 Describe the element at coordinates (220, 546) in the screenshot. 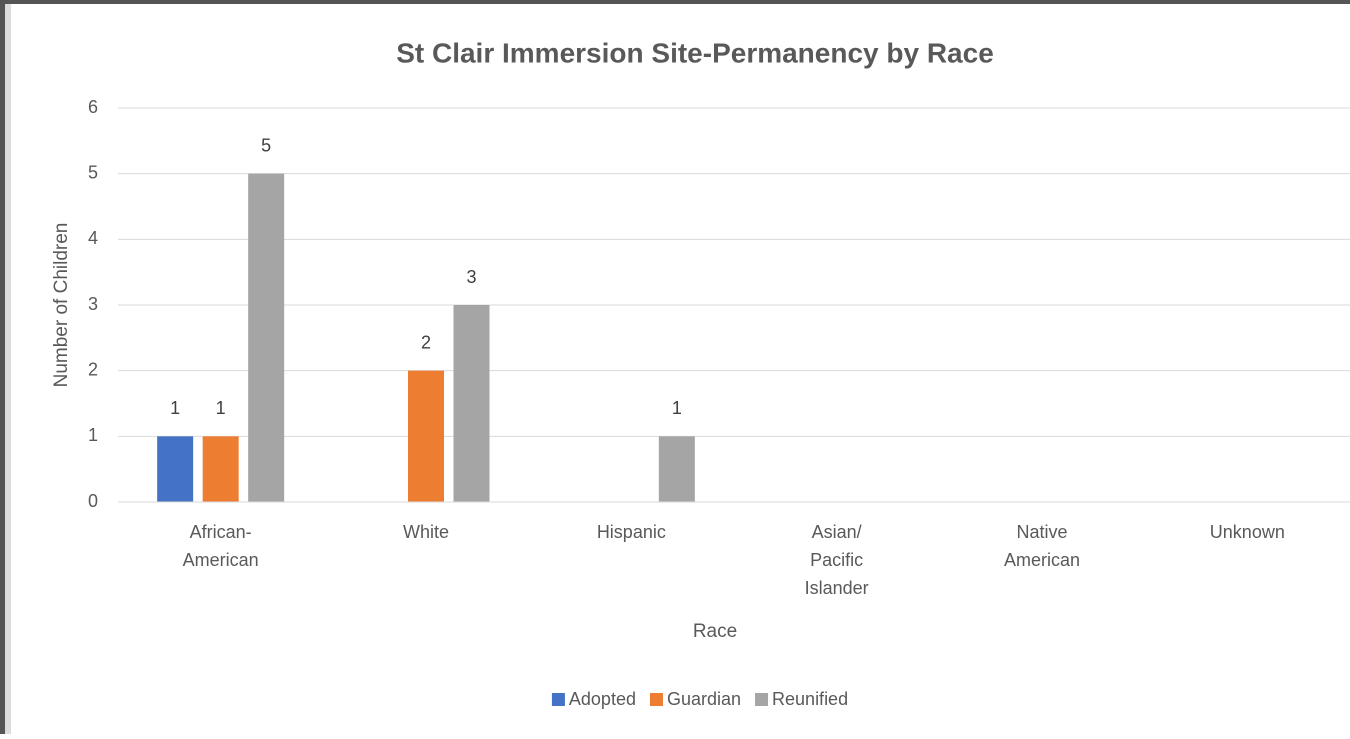

I see `x-tick-label: African-American` at that location.